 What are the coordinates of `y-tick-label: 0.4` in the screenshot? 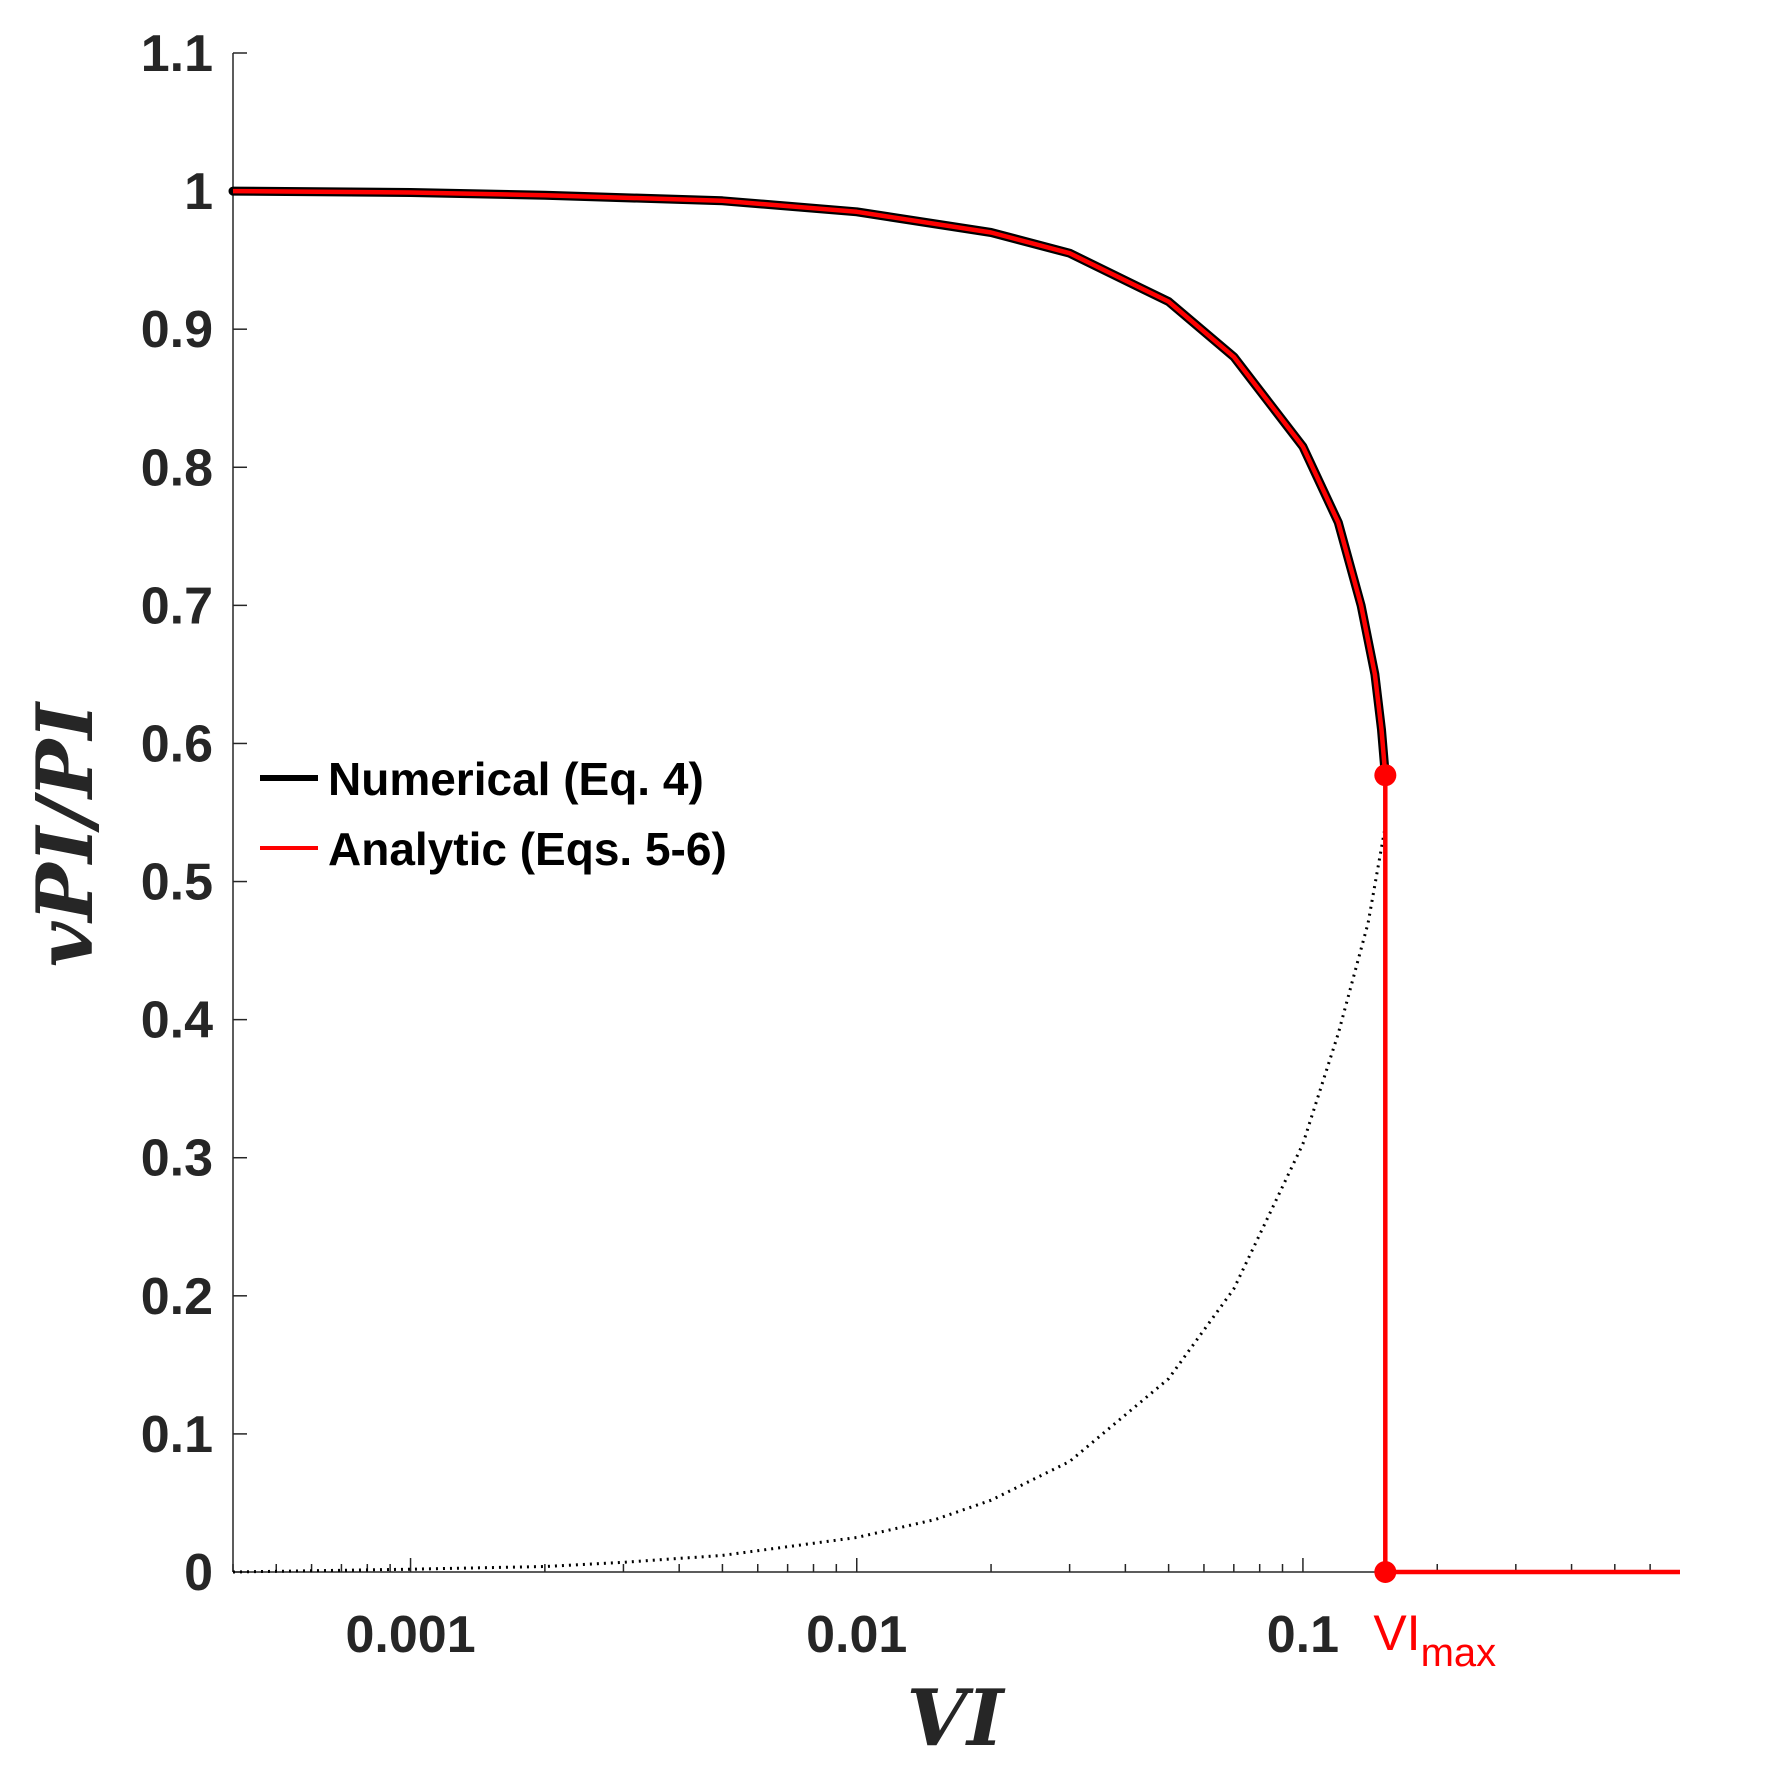 It's located at (177, 1021).